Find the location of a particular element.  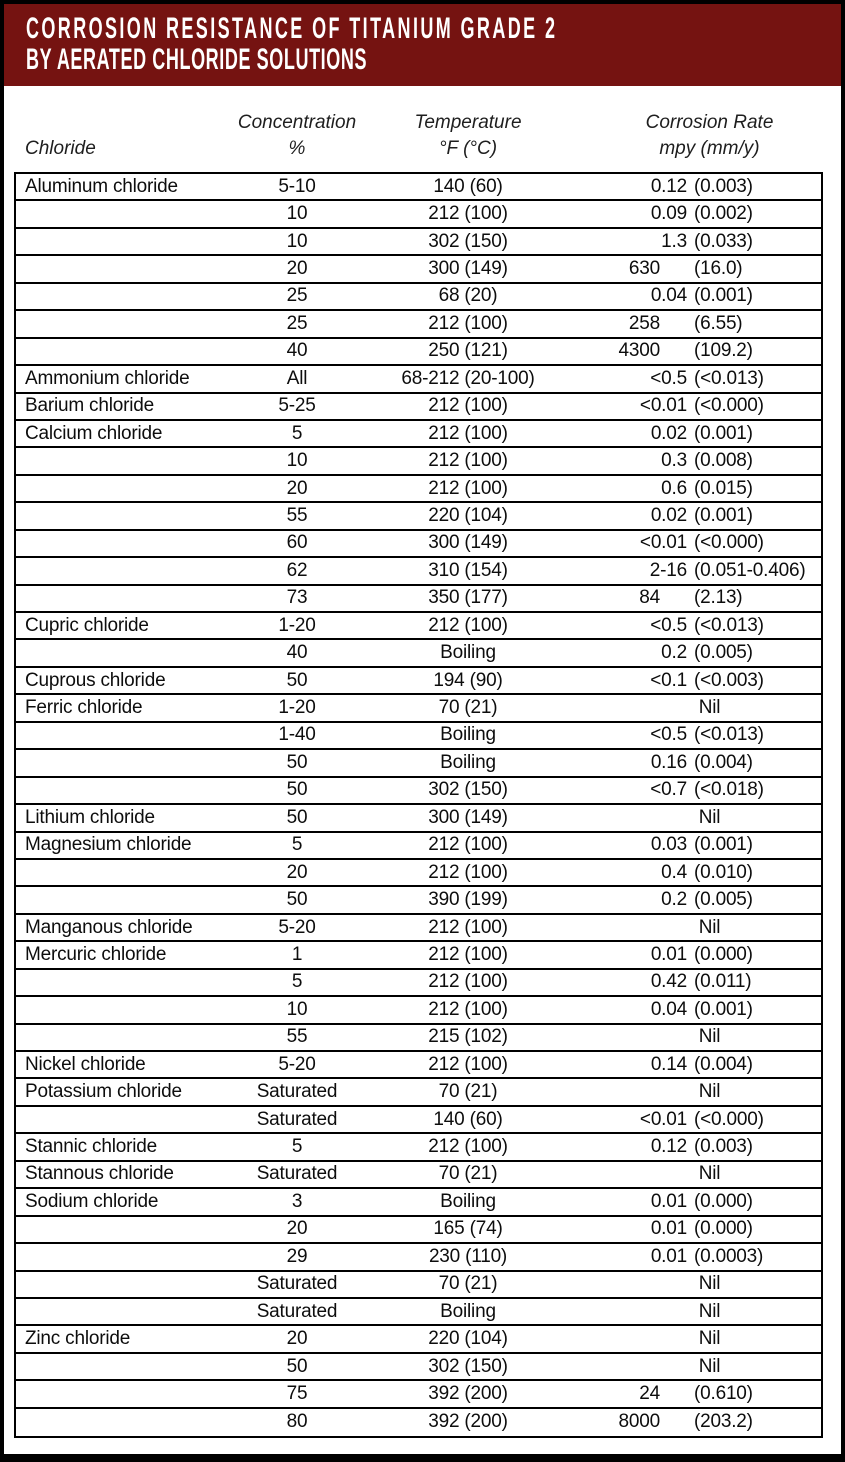

table-row: Calcium chloride 5 212 (100) 0.02 (0.001) is located at coordinates (418, 435).